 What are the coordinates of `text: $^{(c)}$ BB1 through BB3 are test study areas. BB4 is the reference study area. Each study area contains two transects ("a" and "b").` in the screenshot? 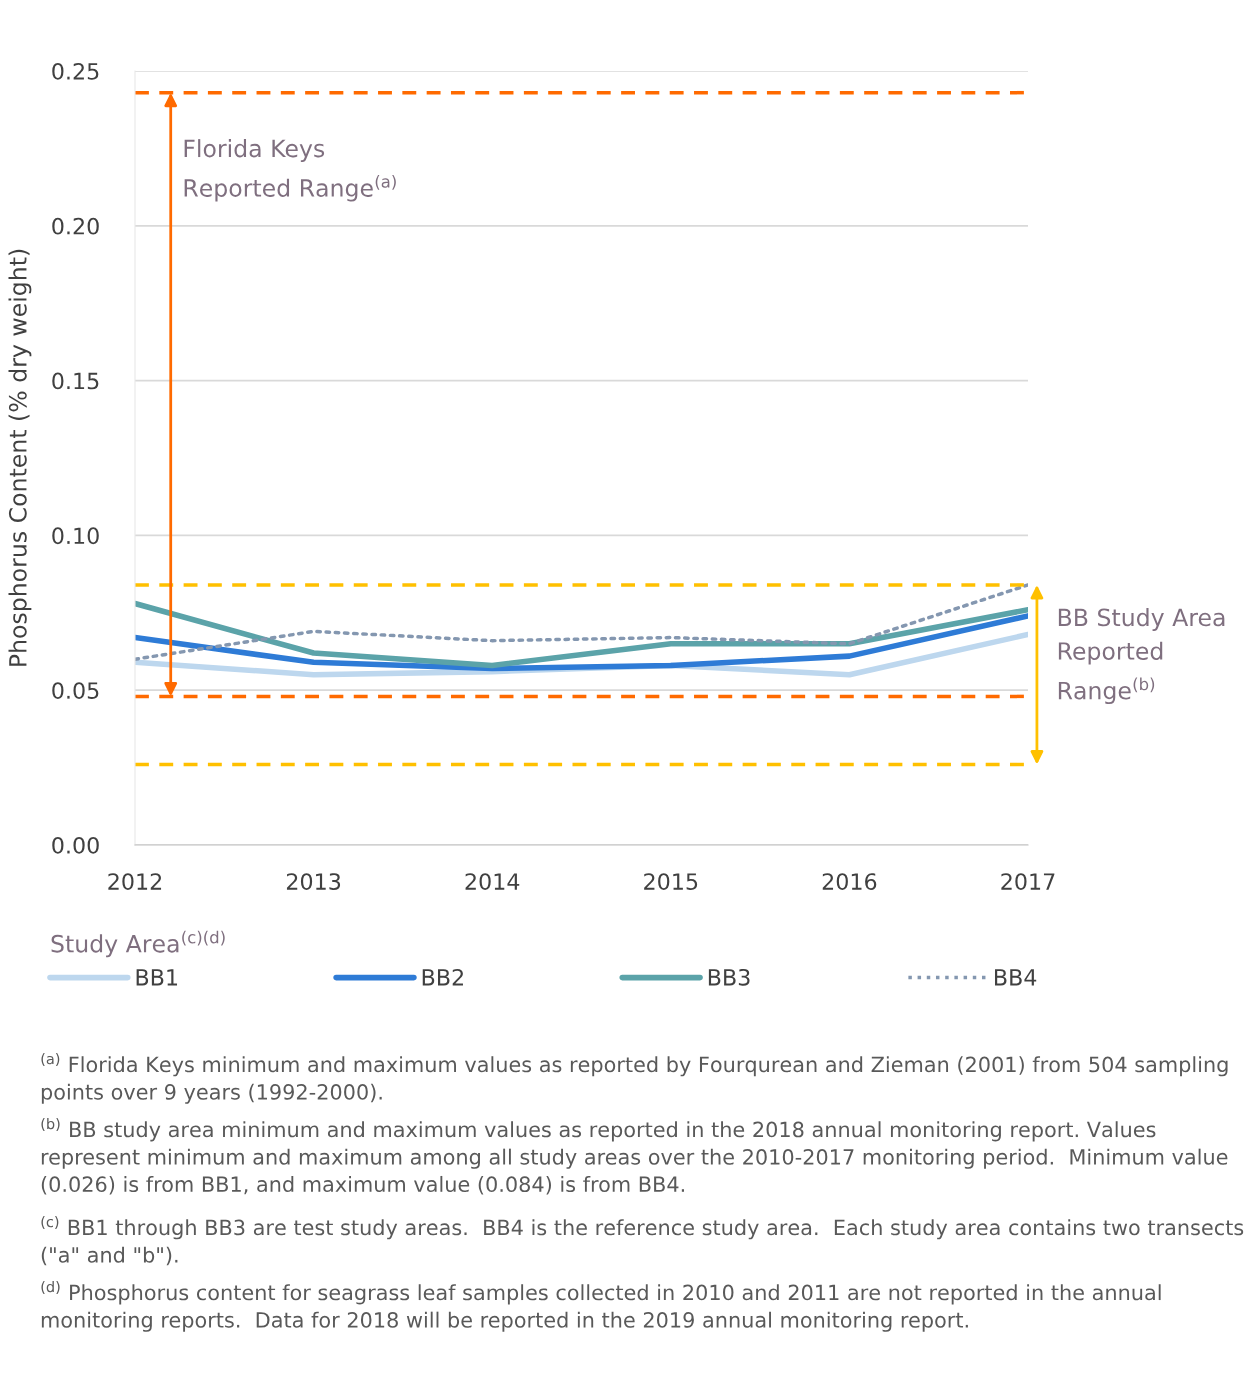 It's located at (642, 1241).